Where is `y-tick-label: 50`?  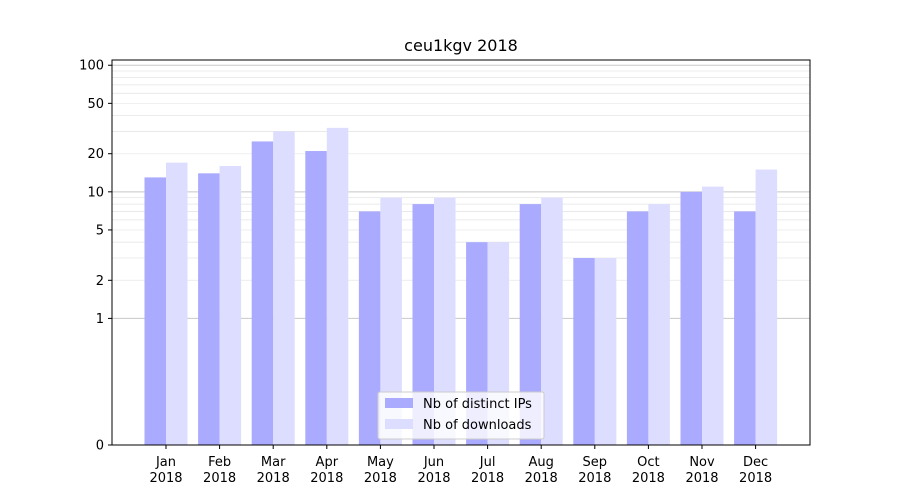 y-tick-label: 50 is located at coordinates (95, 104).